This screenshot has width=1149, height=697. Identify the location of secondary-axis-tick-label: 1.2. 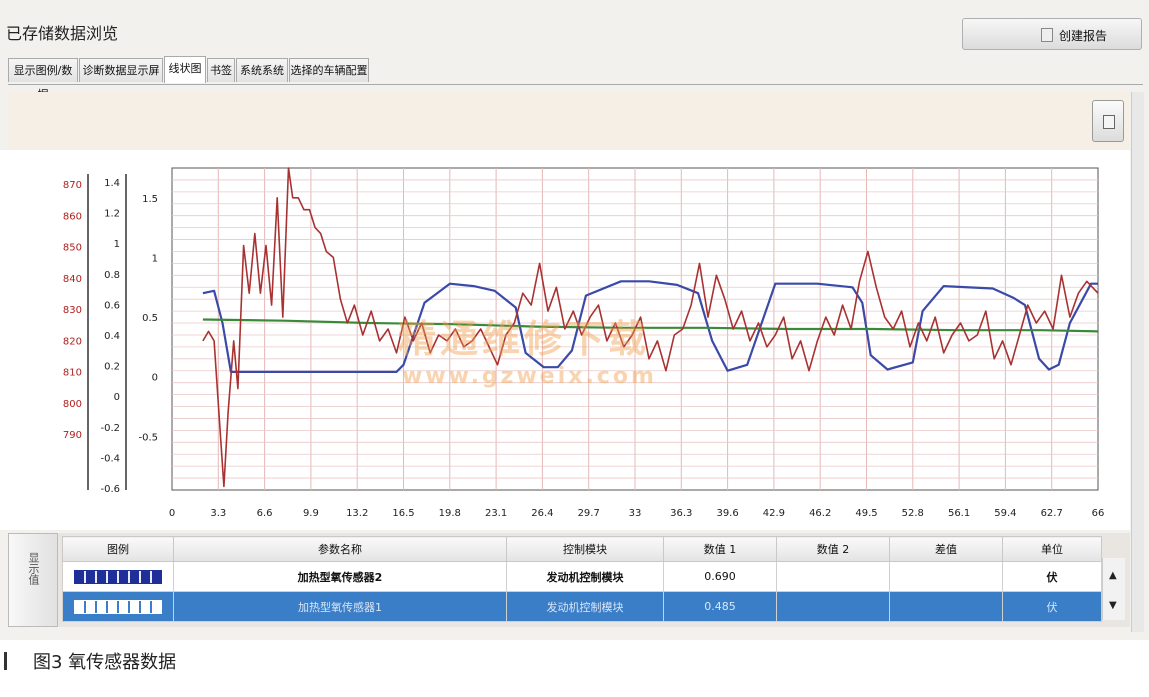
(112, 214).